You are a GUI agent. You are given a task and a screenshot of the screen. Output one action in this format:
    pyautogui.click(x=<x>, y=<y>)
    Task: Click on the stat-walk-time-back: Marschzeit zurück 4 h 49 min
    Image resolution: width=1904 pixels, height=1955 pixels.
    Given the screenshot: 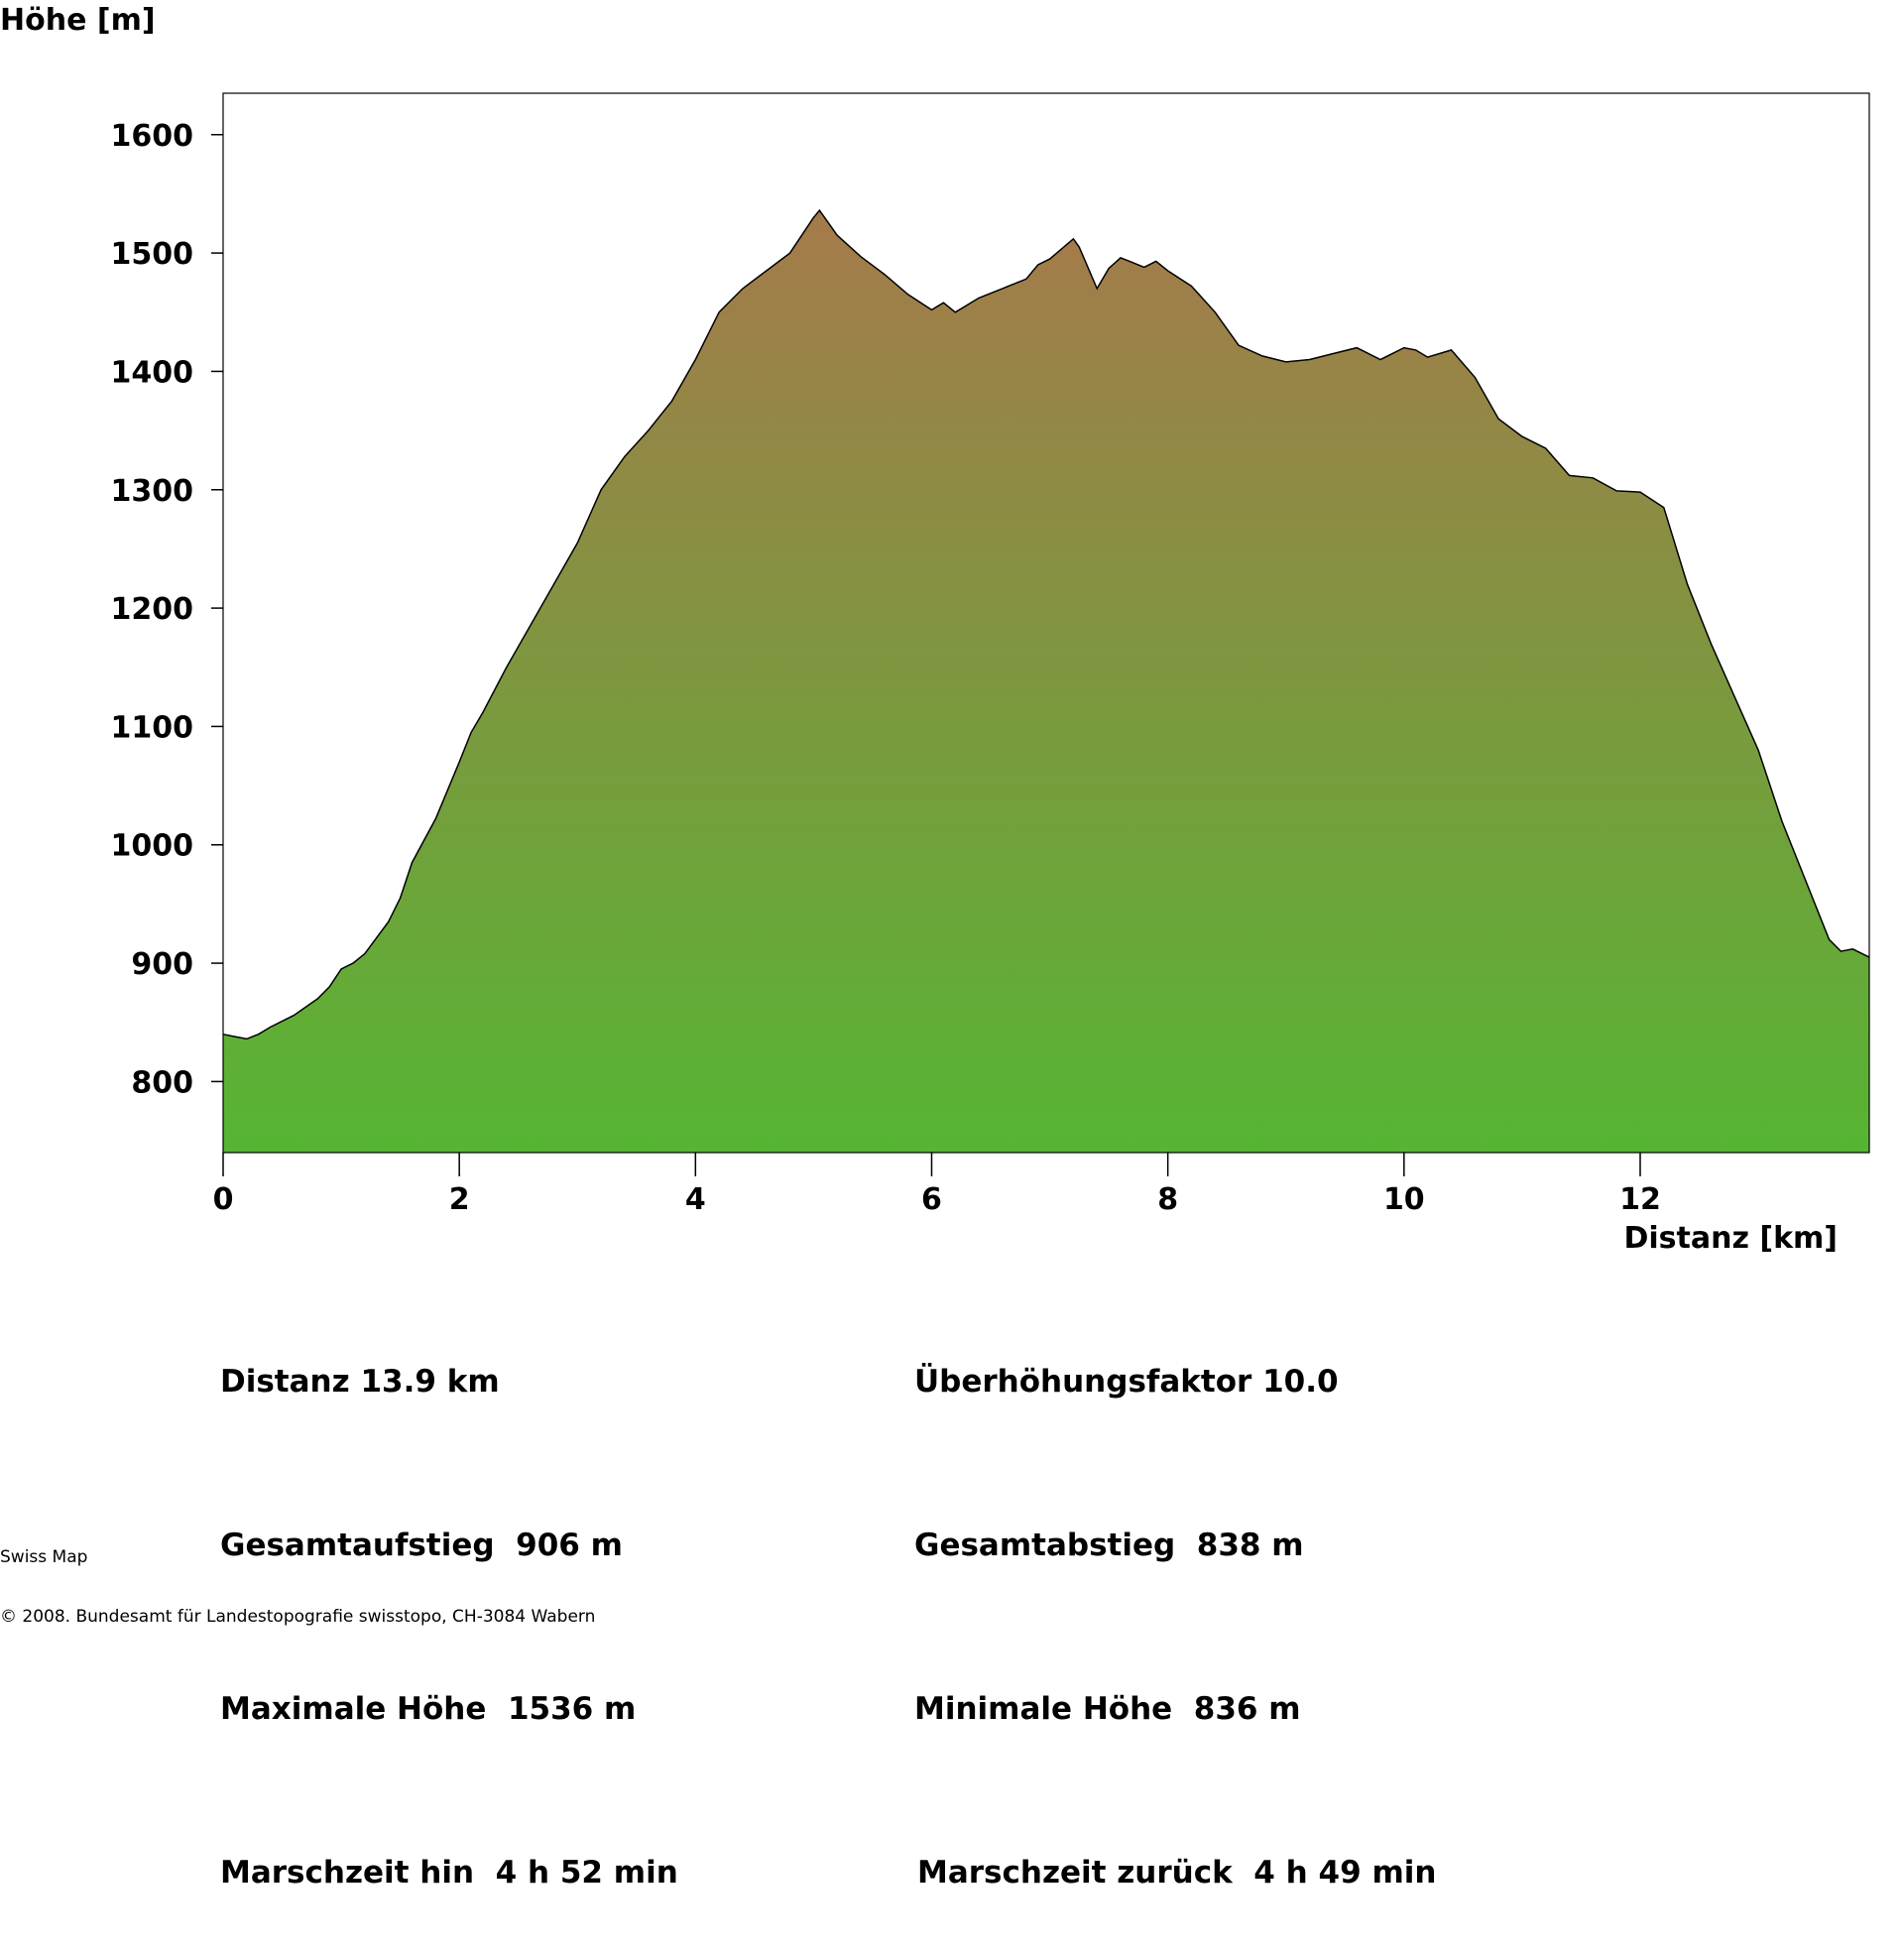 What is the action you would take?
    pyautogui.click(x=1177, y=1873)
    